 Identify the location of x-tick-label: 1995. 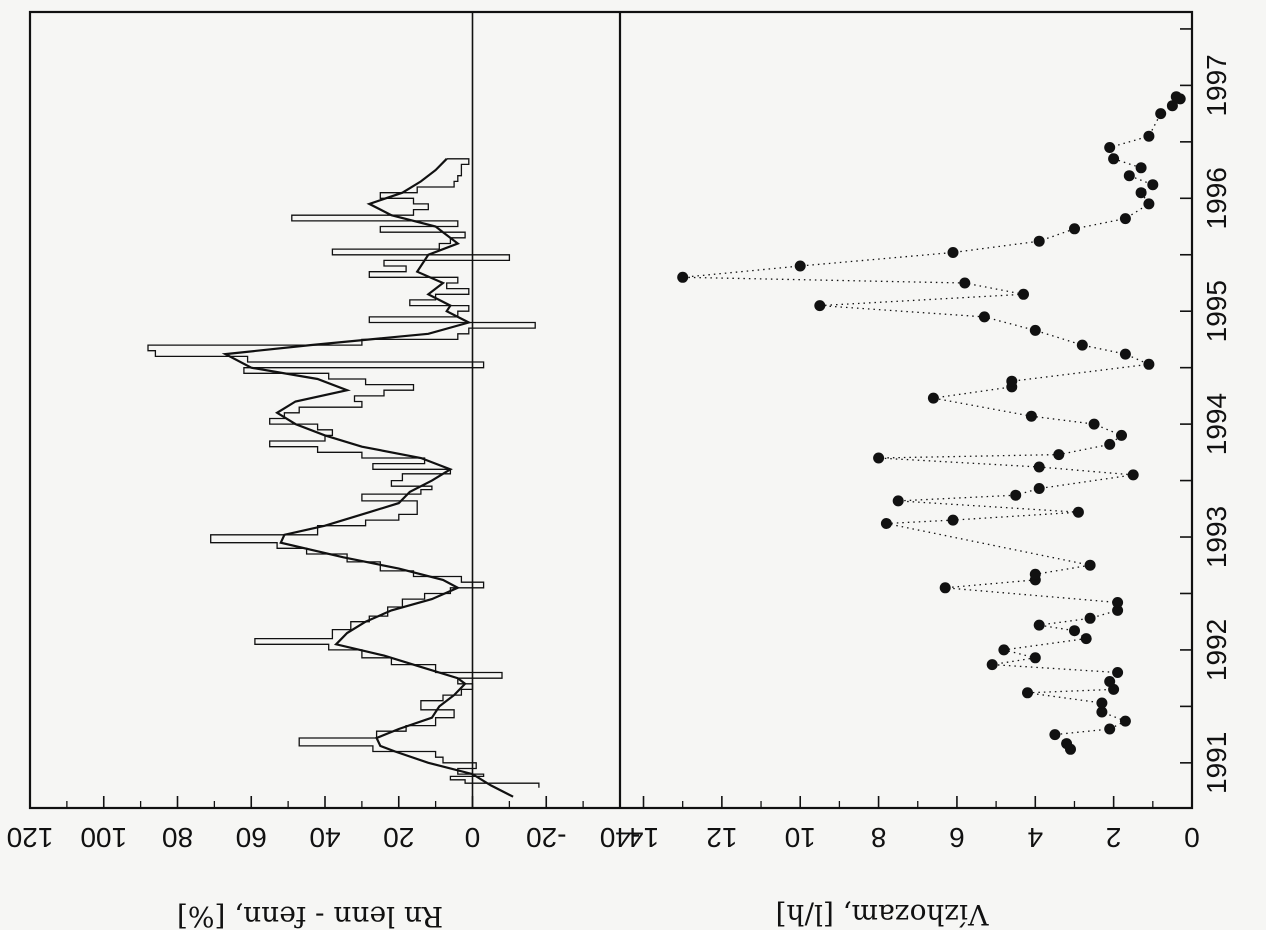
(1216, 311).